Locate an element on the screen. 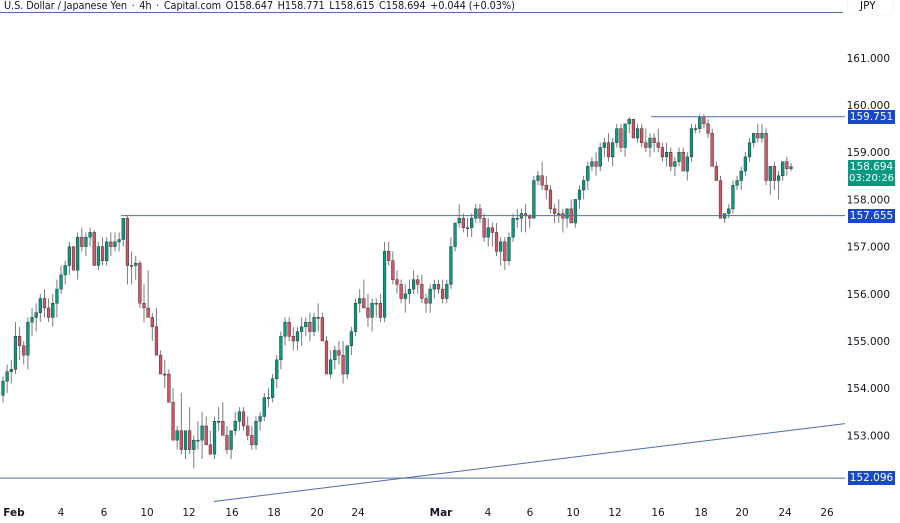 The width and height of the screenshot is (900, 523). time-tick-label: 4 is located at coordinates (61, 513).